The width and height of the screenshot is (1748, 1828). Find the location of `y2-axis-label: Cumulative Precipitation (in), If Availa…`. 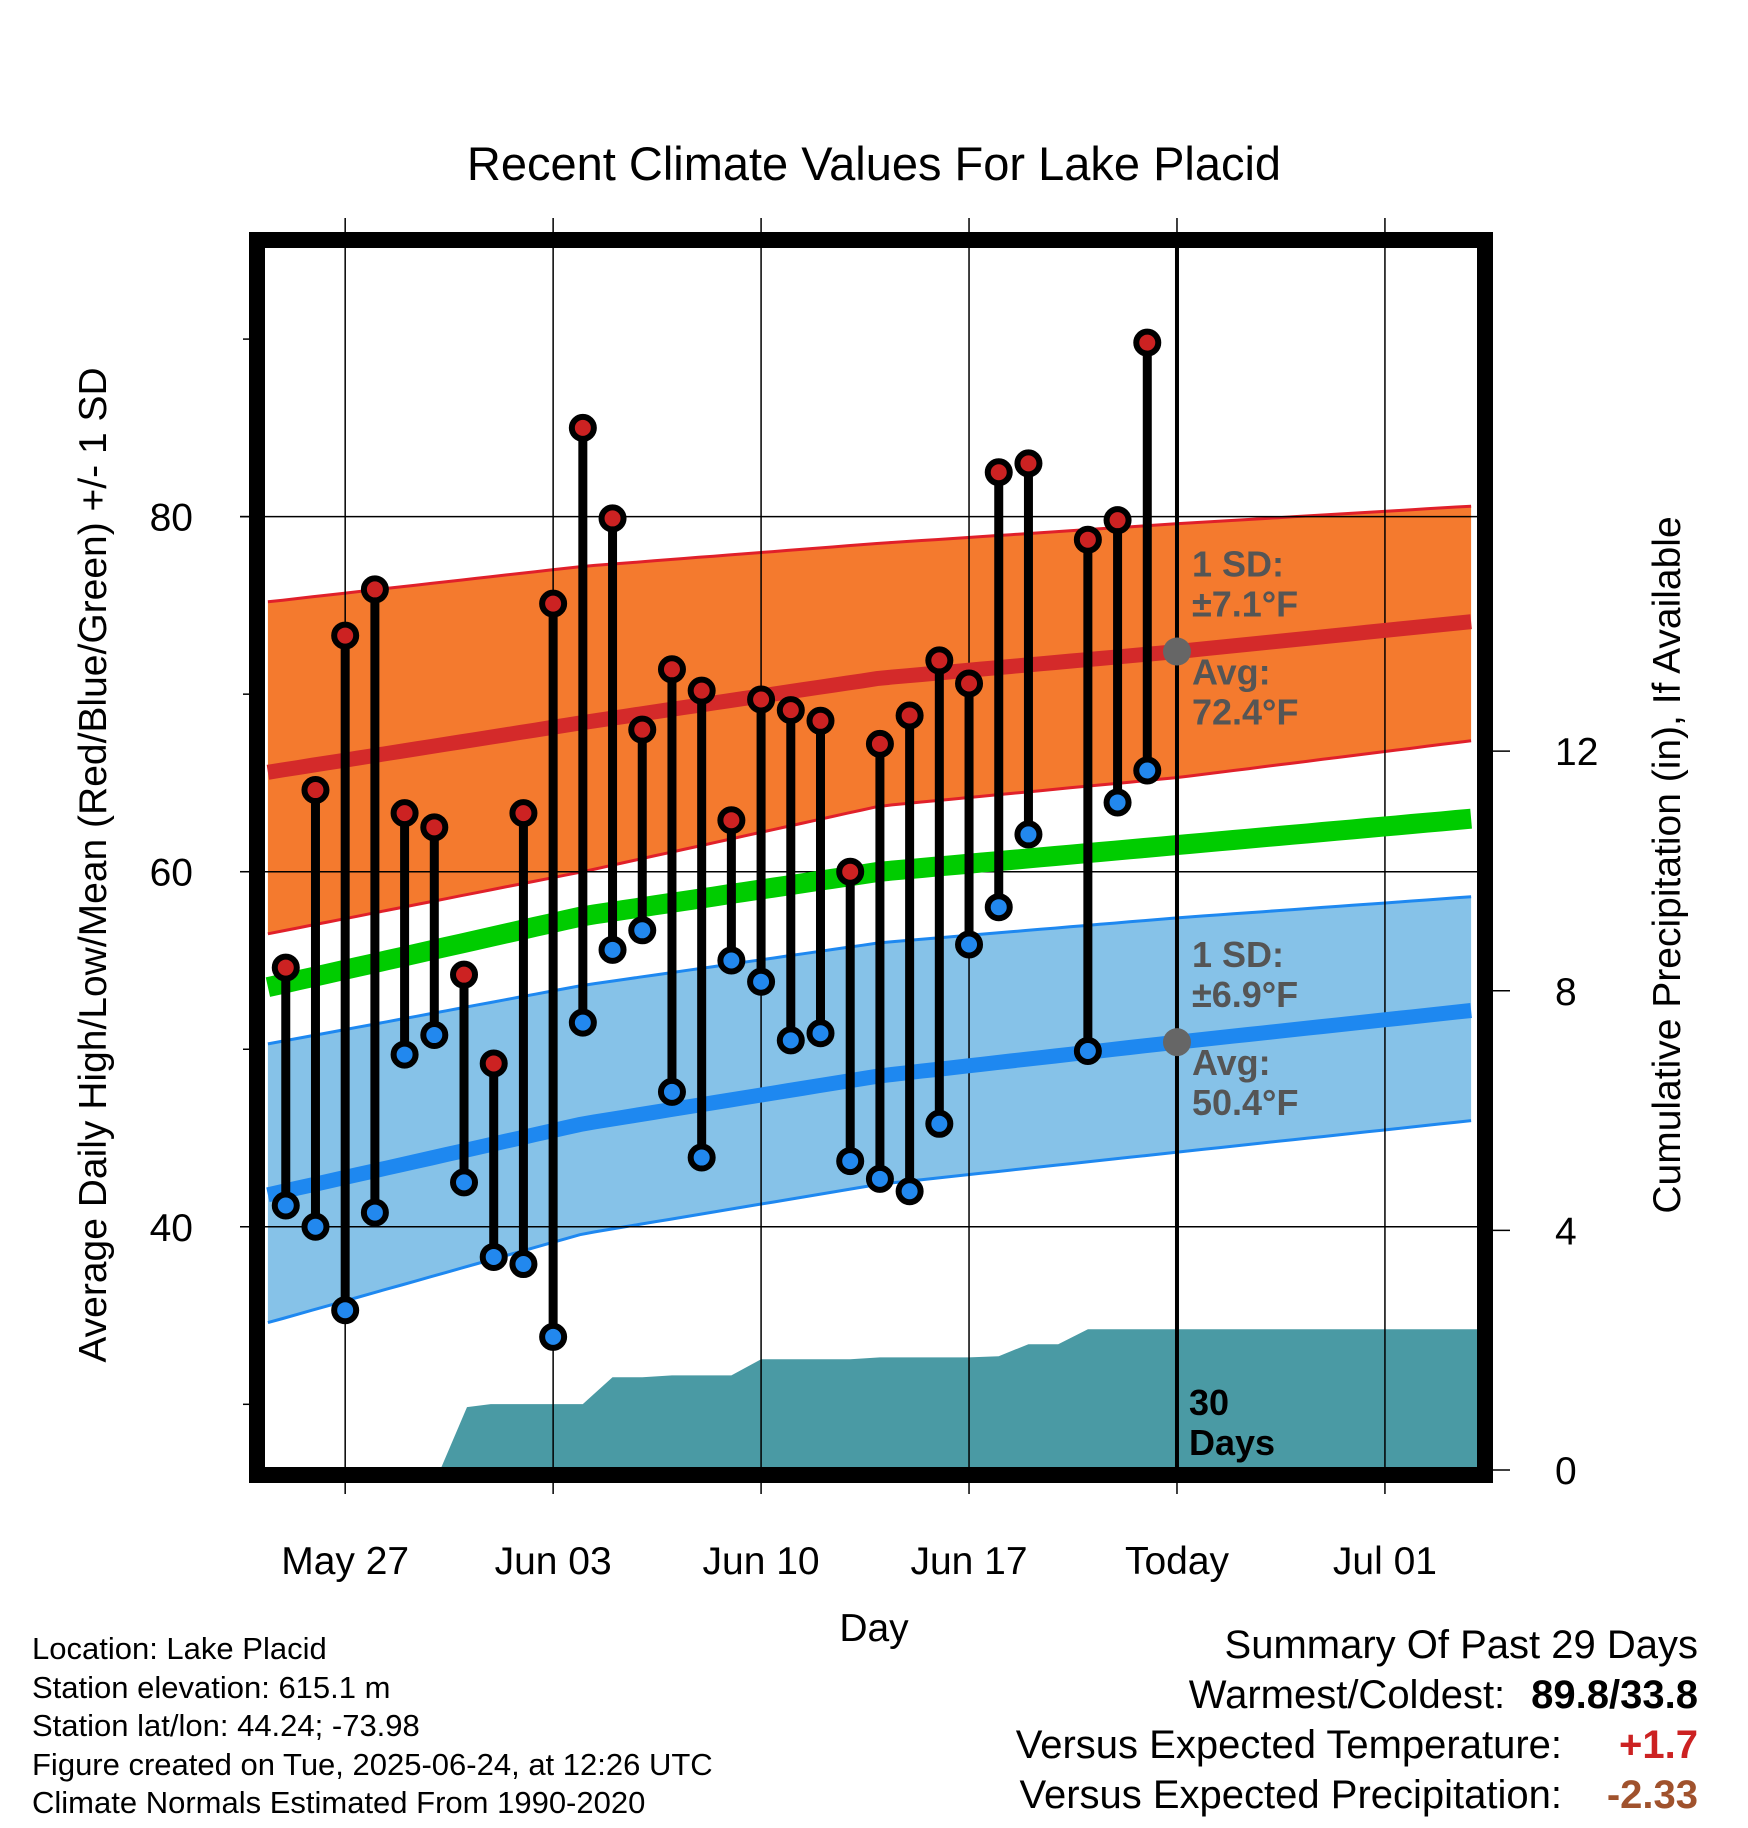

y2-axis-label: Cumulative Precipitation (in), If Availa… is located at coordinates (1667, 864).